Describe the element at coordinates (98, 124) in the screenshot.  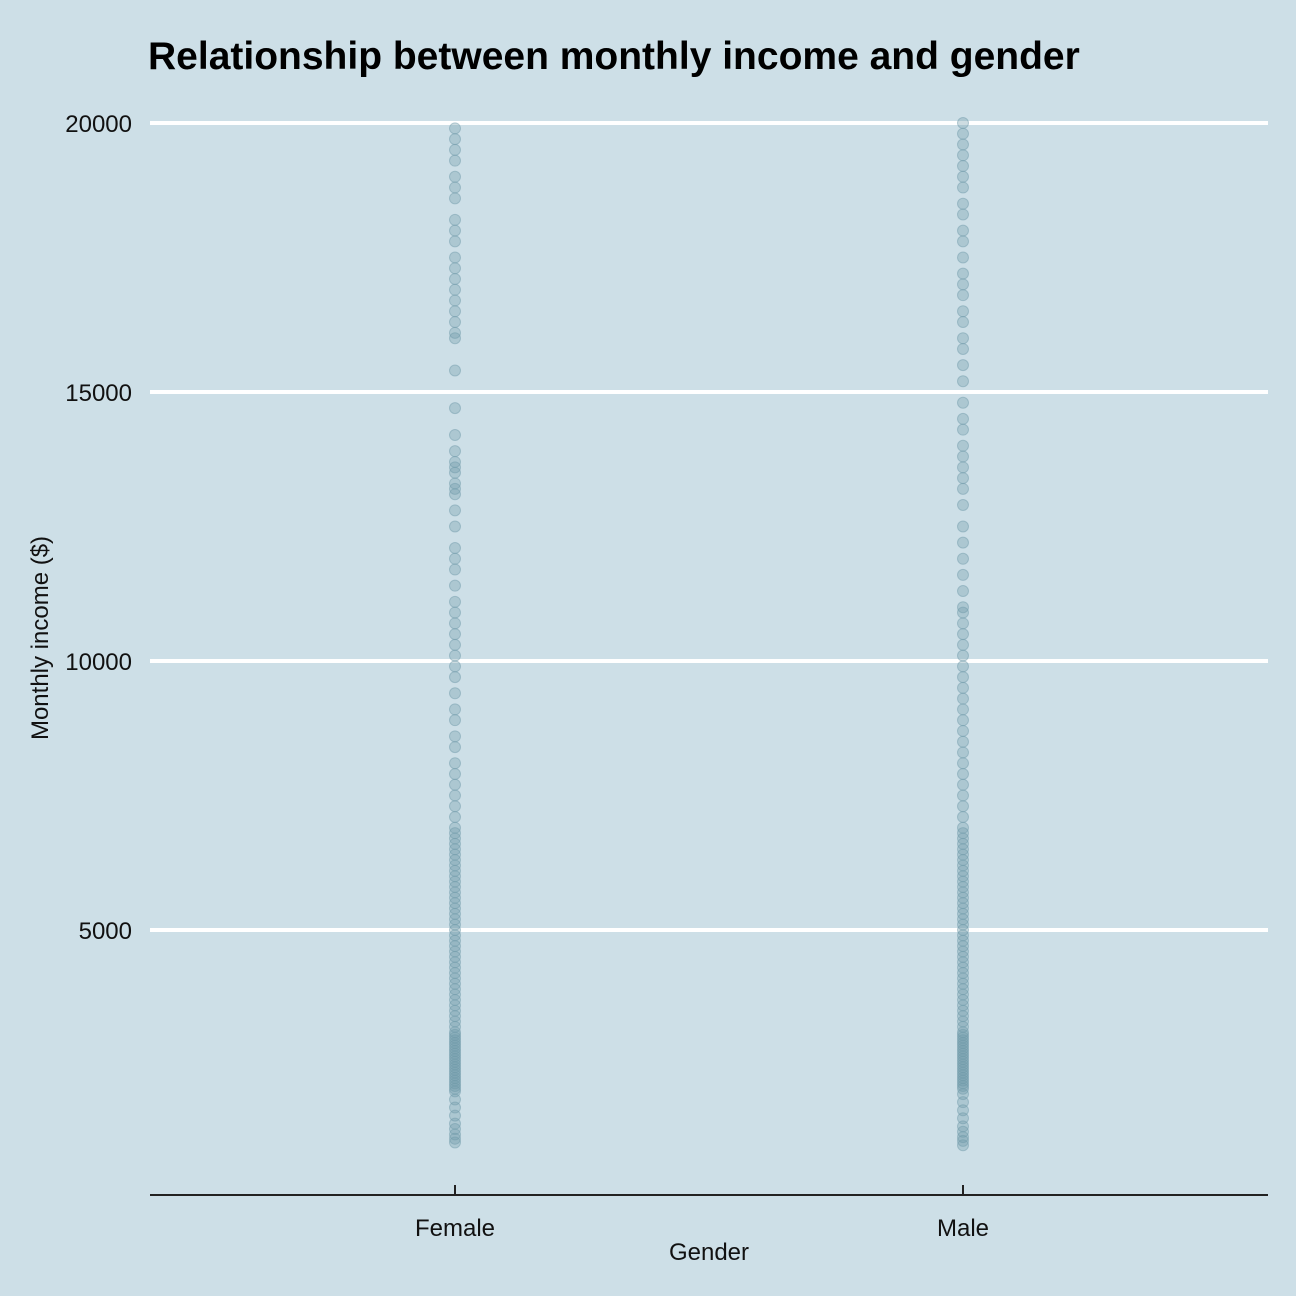
I see `y-tick-label-20000: 20000` at that location.